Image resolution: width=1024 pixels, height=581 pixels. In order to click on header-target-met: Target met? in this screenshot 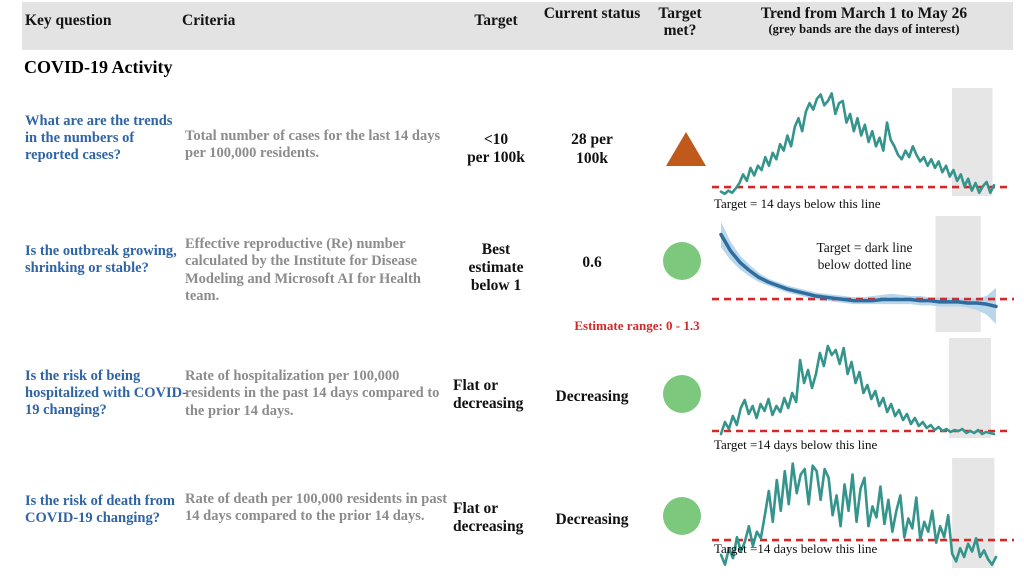, I will do `click(680, 22)`.